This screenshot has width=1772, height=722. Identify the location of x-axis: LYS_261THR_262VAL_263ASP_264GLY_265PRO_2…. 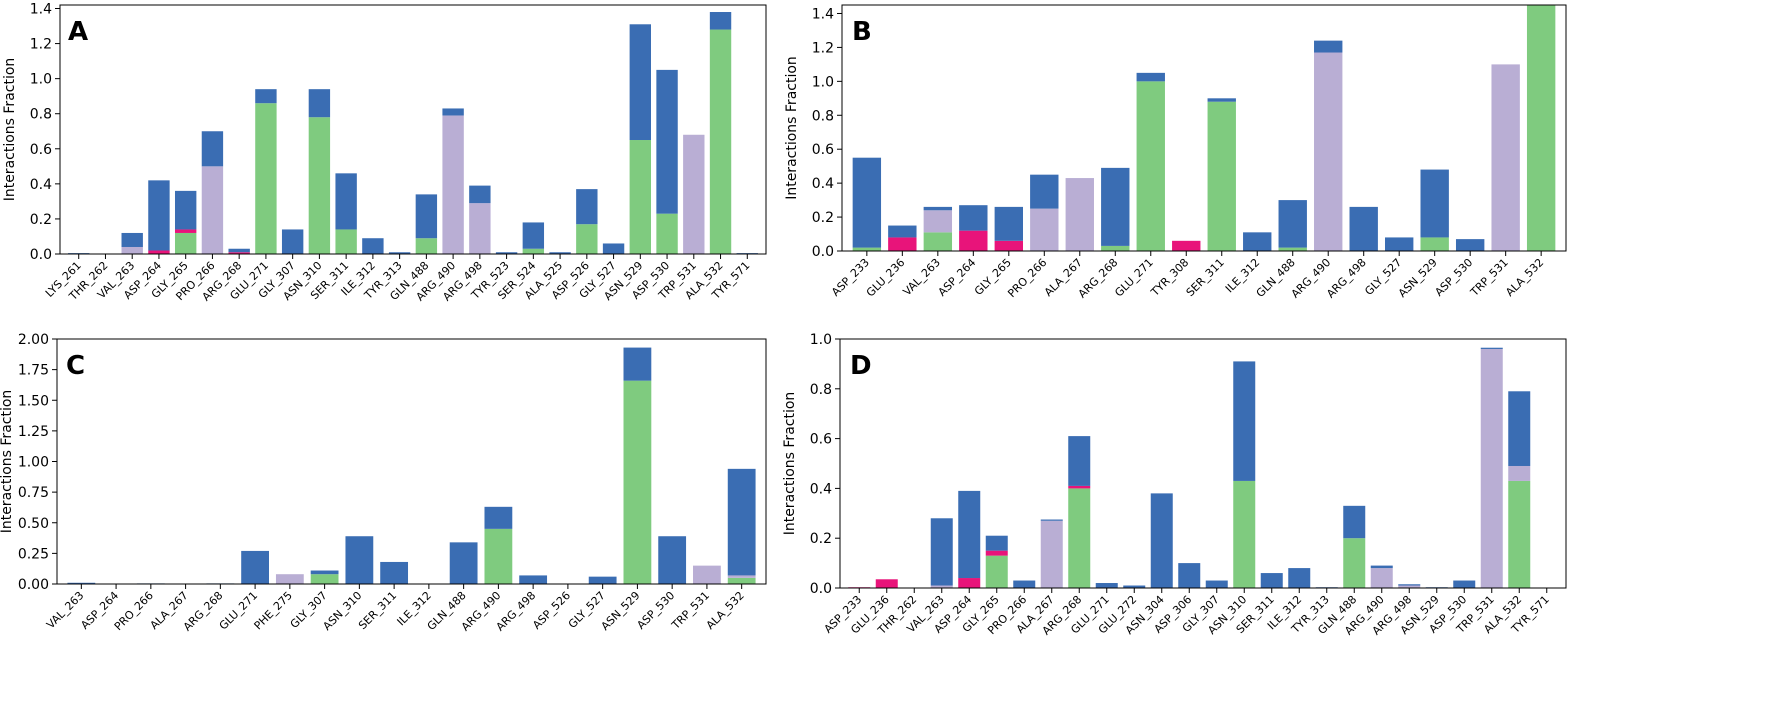
(397, 279).